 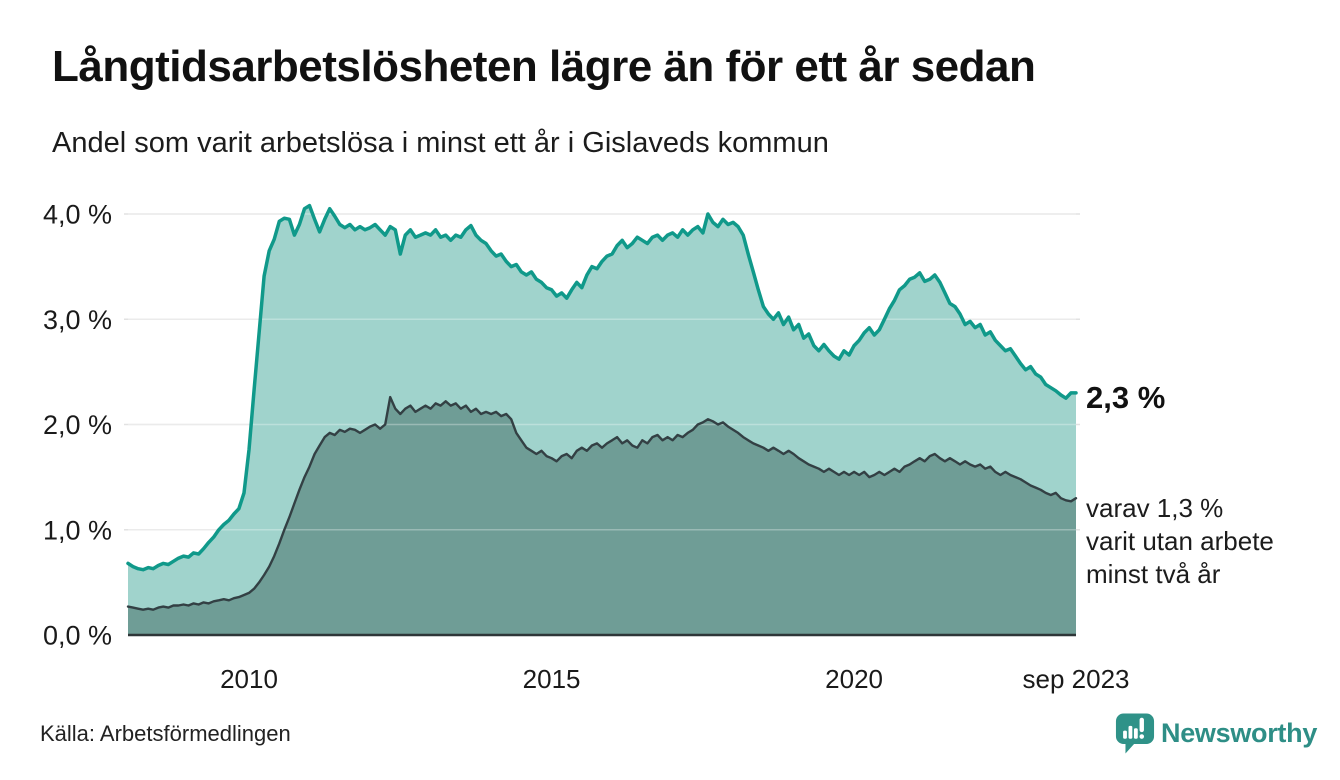 I want to click on y-axis-labels: 0,0 % 1,0 % 2,0 % 3,0 % 4,0 %, so click(x=77, y=425).